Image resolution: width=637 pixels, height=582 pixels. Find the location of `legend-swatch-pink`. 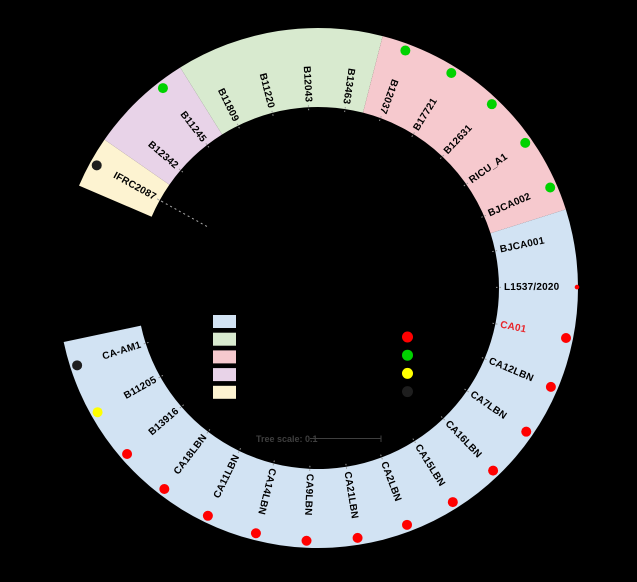

legend-swatch-pink is located at coordinates (224, 357).